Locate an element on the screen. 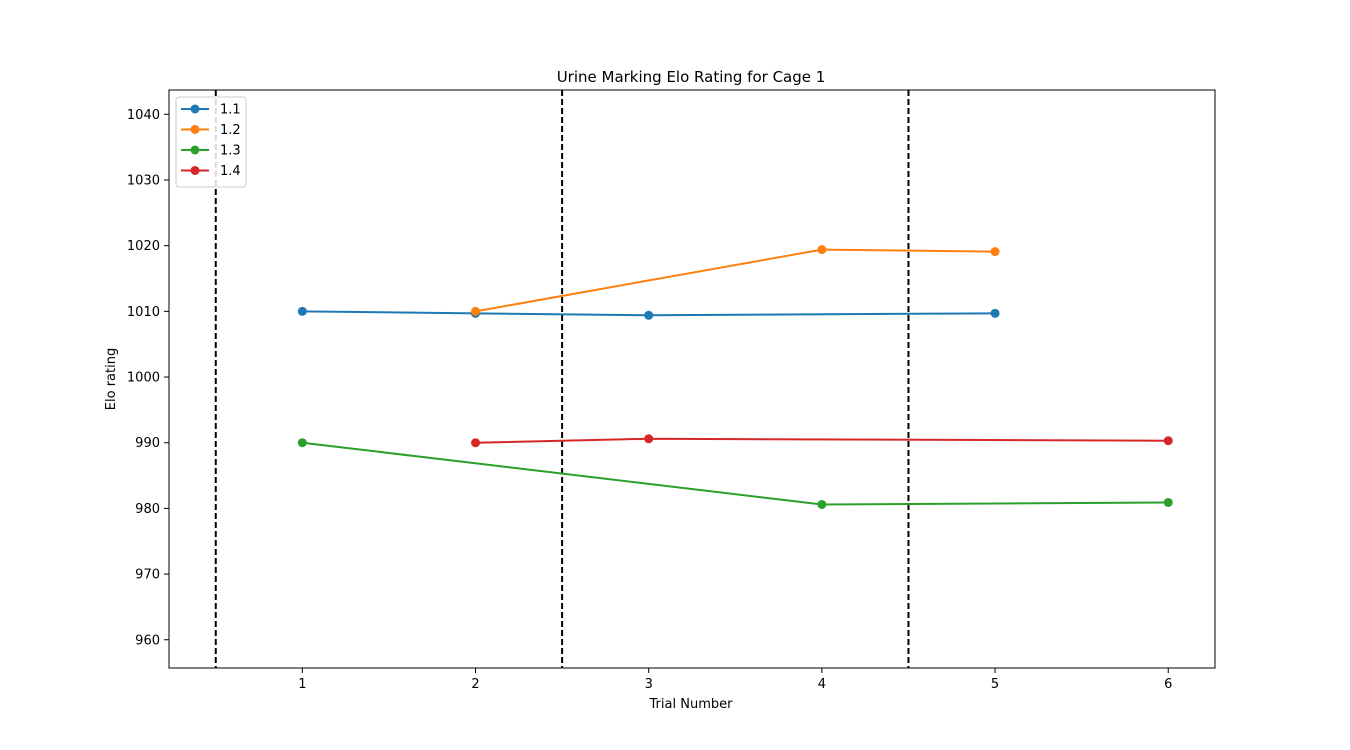  series-line-1.4 is located at coordinates (822, 440).